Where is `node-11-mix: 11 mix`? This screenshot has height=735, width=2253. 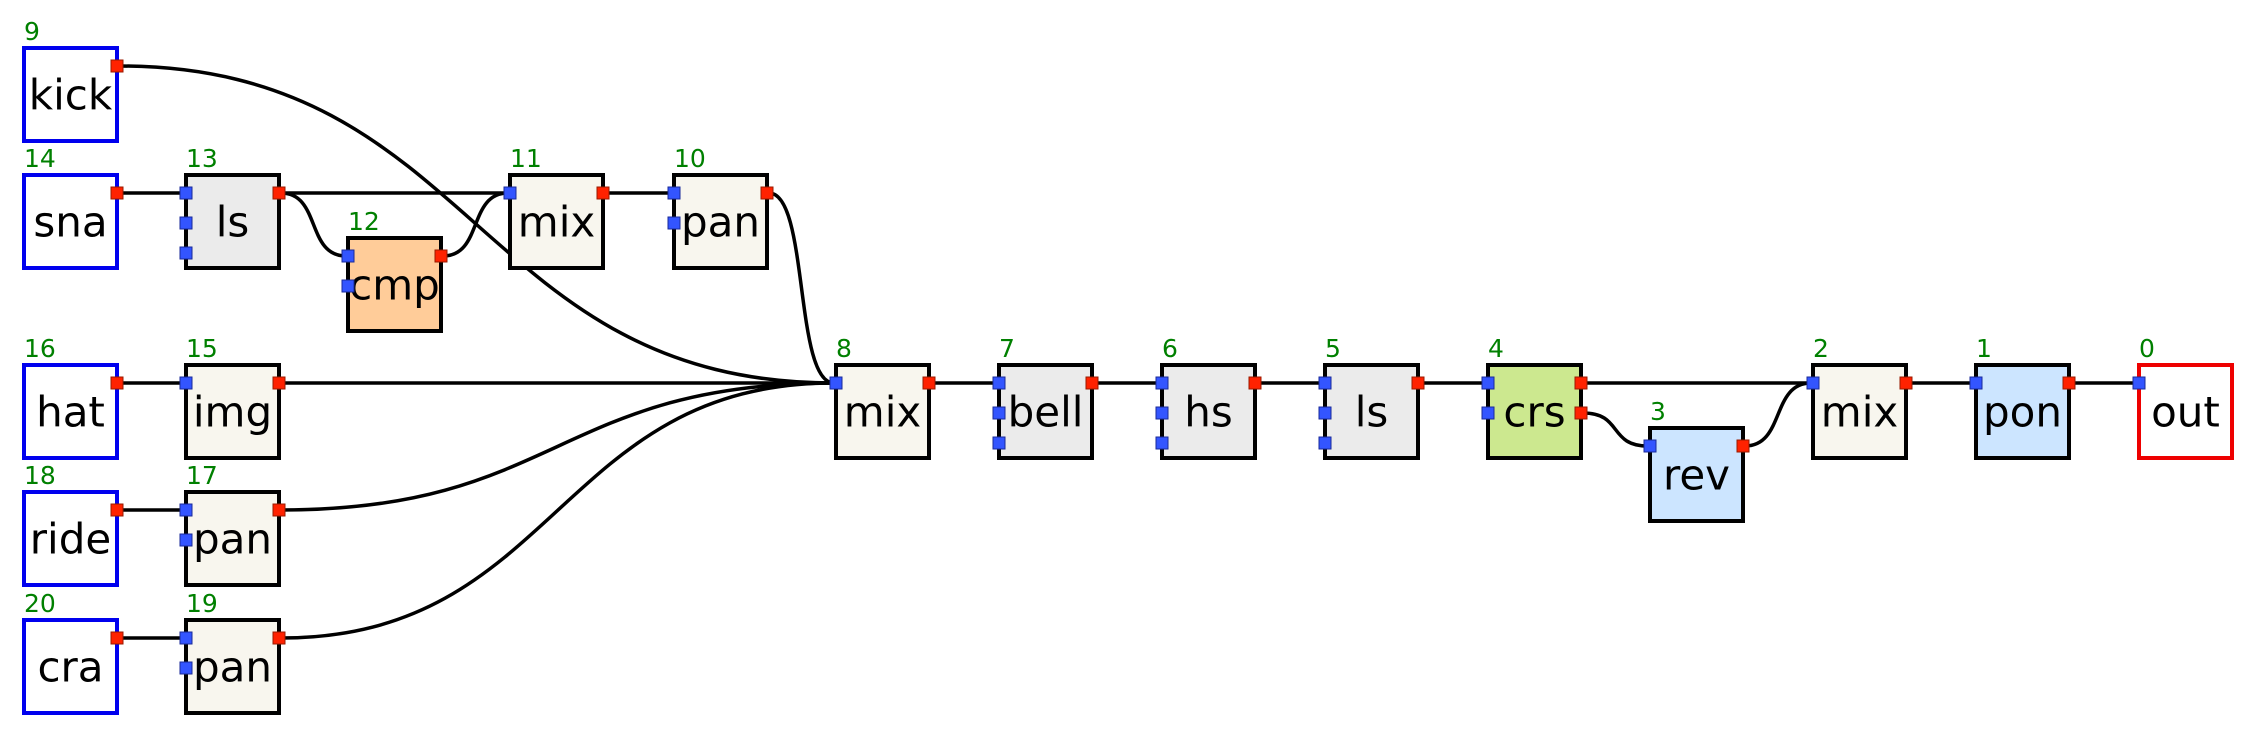
node-11-mix: 11 mix is located at coordinates (556, 207).